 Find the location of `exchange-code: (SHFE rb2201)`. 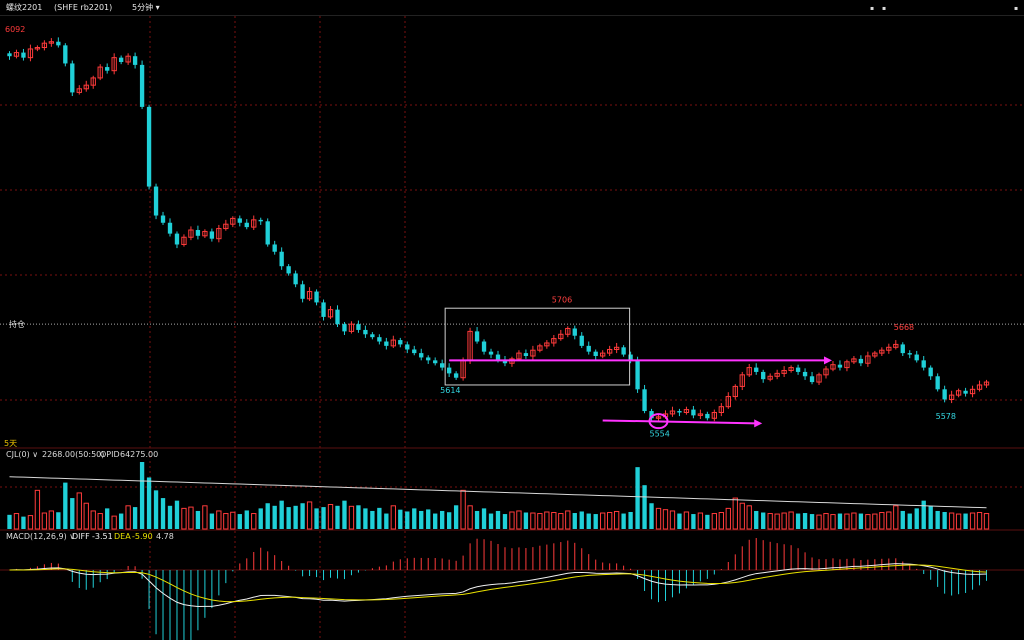

exchange-code: (SHFE rb2201) is located at coordinates (83, 7).